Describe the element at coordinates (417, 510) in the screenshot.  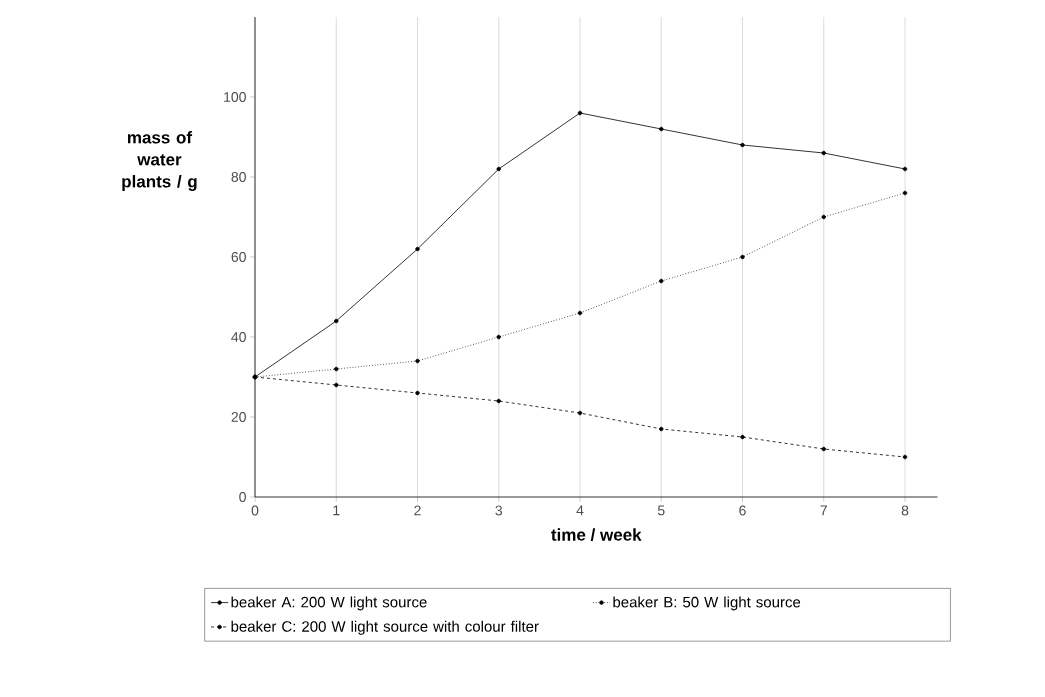
I see `x-tick-label: 2` at that location.